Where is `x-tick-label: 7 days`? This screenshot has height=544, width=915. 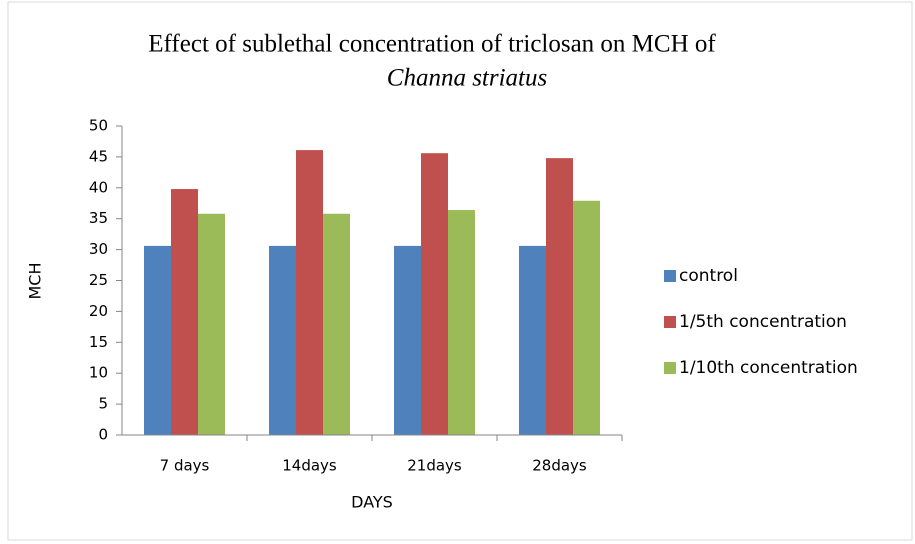
x-tick-label: 7 days is located at coordinates (185, 466).